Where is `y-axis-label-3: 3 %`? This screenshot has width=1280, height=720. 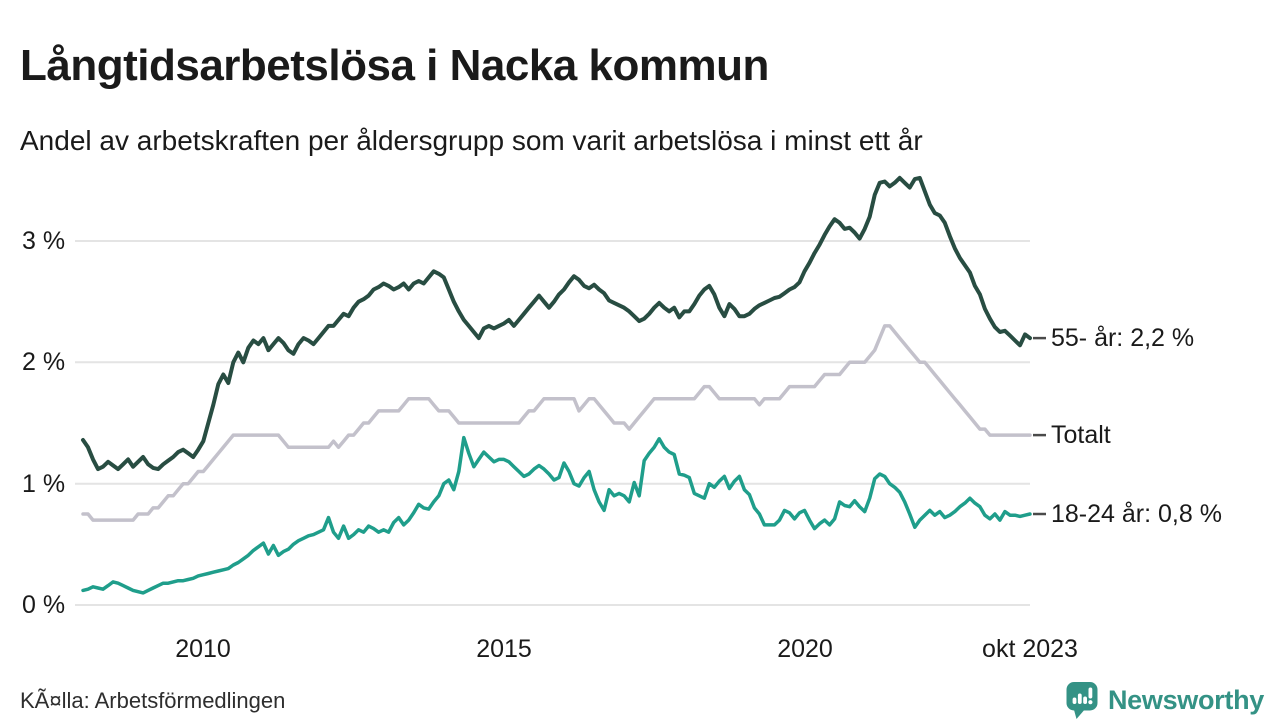 y-axis-label-3: 3 % is located at coordinates (44, 241).